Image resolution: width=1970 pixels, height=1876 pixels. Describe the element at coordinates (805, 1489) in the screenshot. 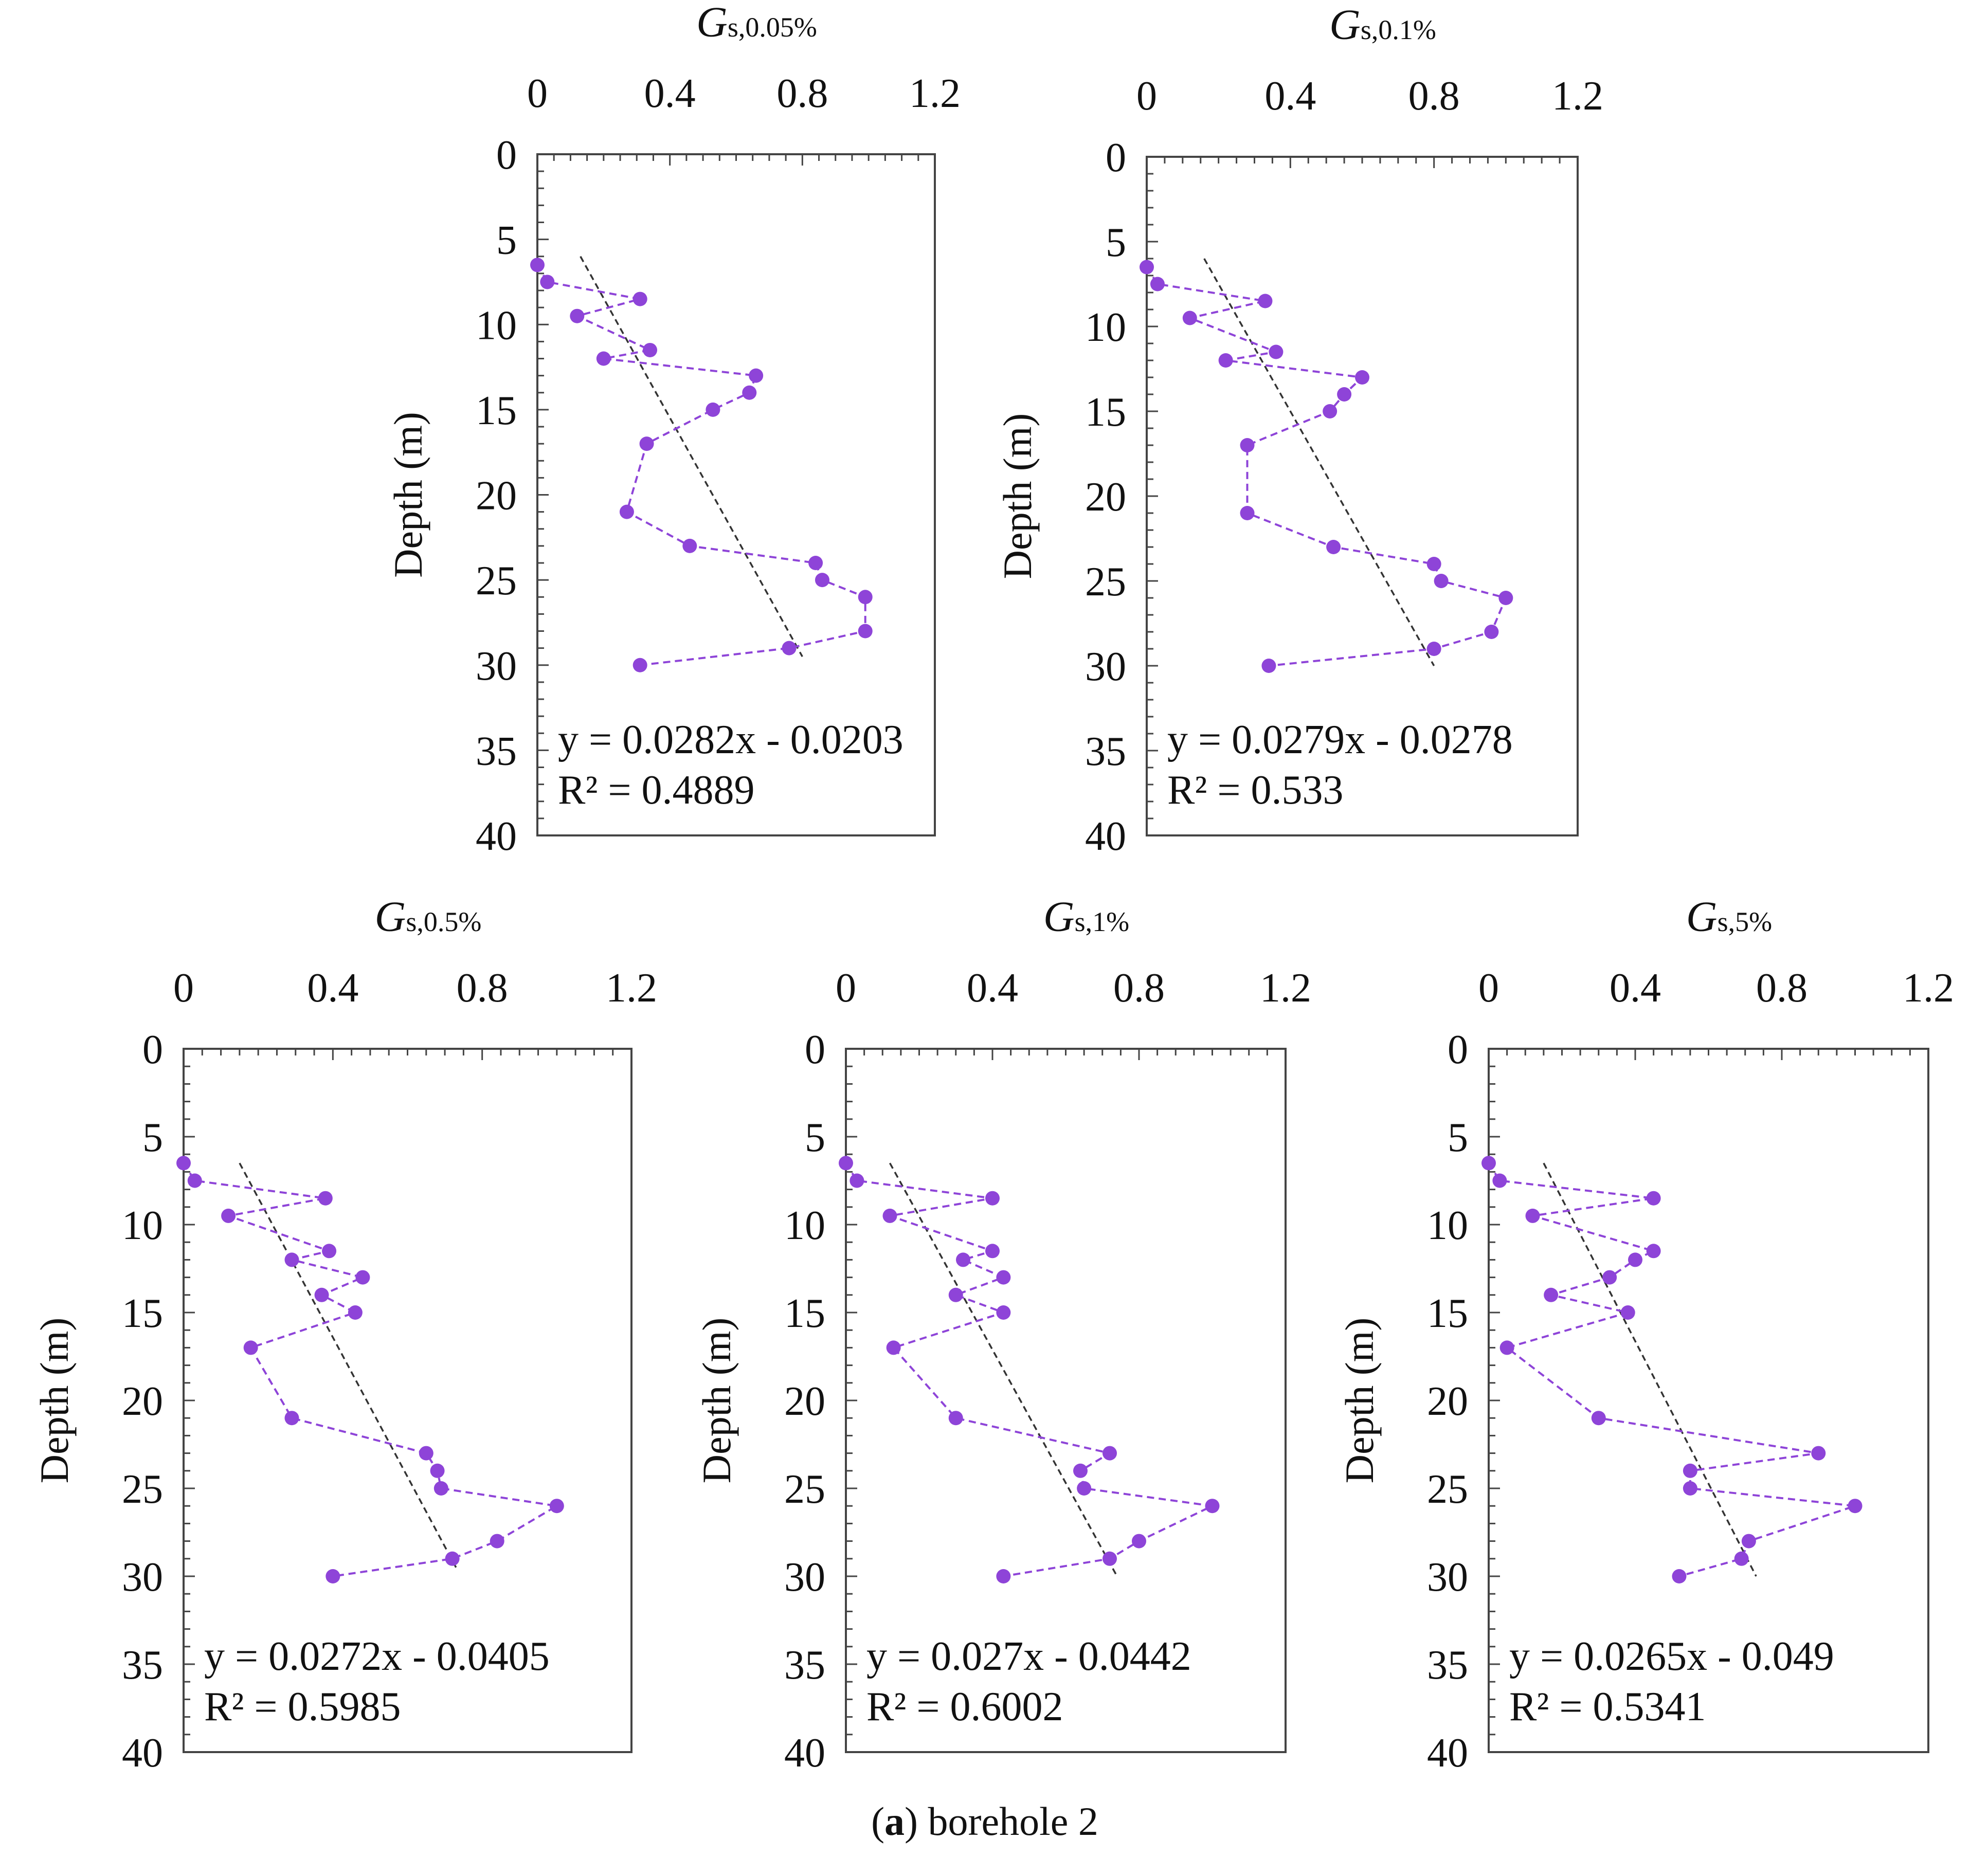

I see `chart-4-y-tick-label: 25` at that location.